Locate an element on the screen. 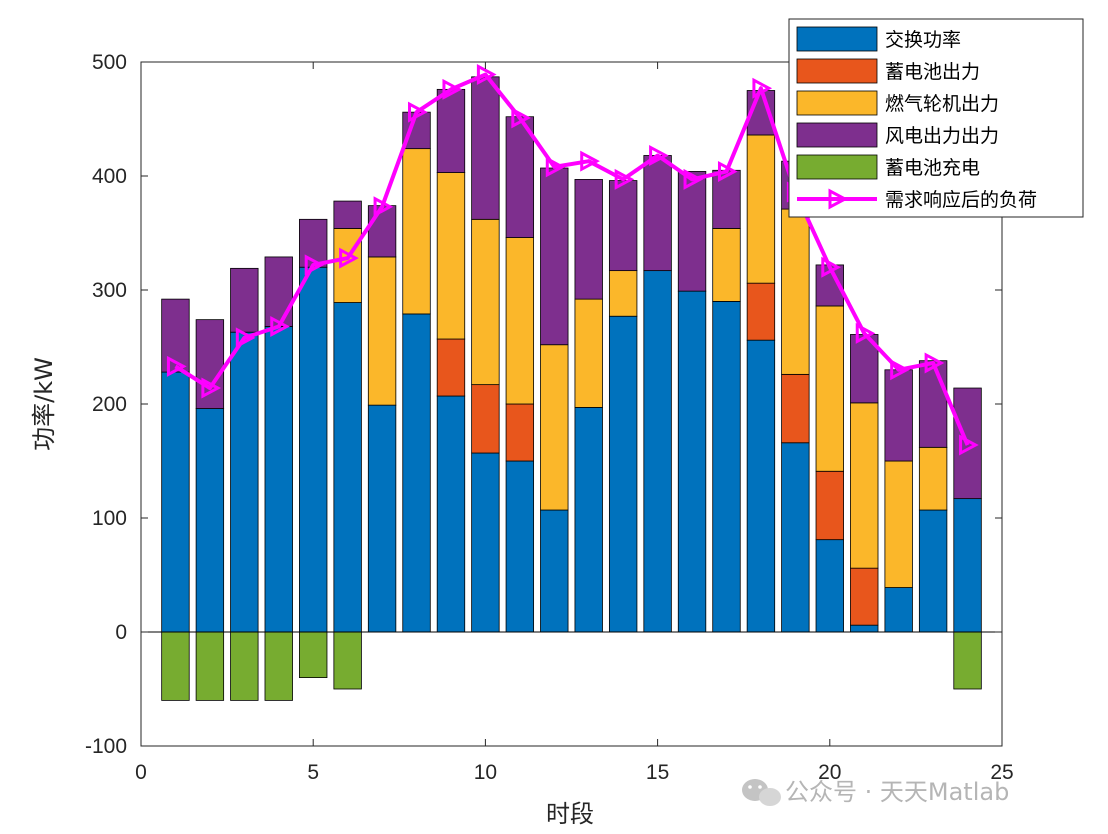 This screenshot has height=834, width=1108. bar-series2-t19 is located at coordinates (795, 408).